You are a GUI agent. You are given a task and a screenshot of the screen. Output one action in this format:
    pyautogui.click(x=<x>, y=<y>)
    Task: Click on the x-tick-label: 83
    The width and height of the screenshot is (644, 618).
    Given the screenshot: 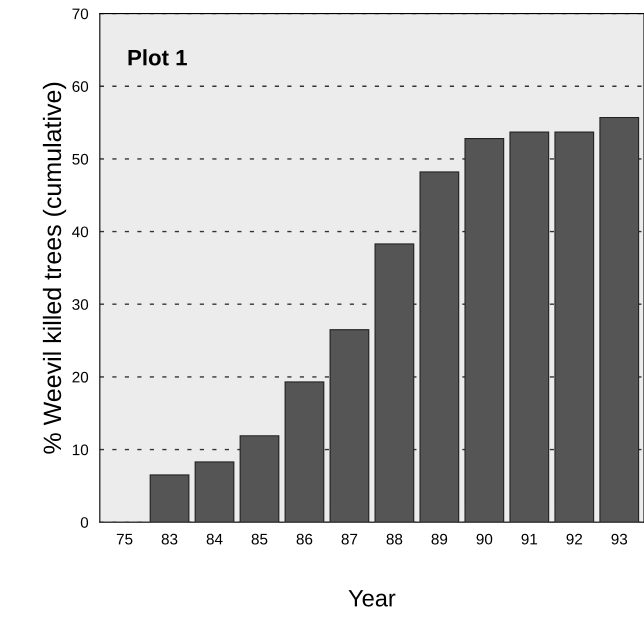 What is the action you would take?
    pyautogui.click(x=170, y=539)
    